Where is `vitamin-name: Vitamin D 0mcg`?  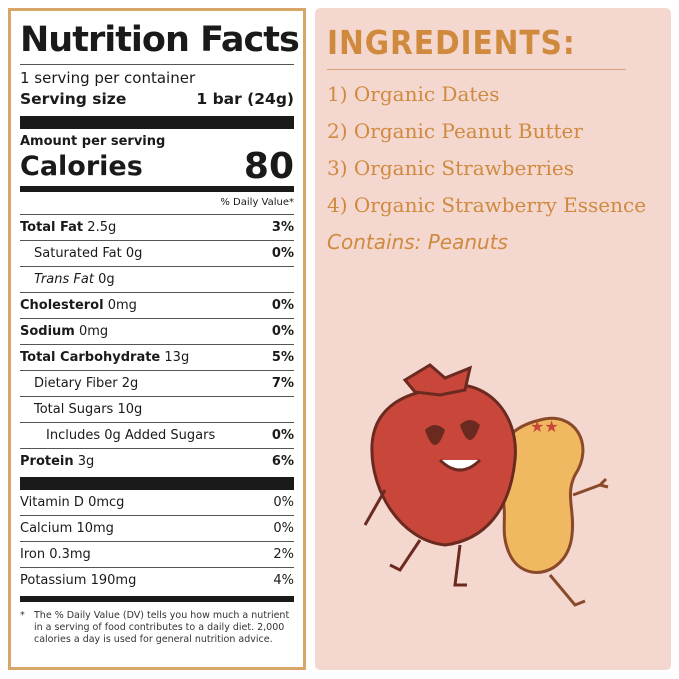
vitamin-name: Vitamin D 0mcg is located at coordinates (72, 502).